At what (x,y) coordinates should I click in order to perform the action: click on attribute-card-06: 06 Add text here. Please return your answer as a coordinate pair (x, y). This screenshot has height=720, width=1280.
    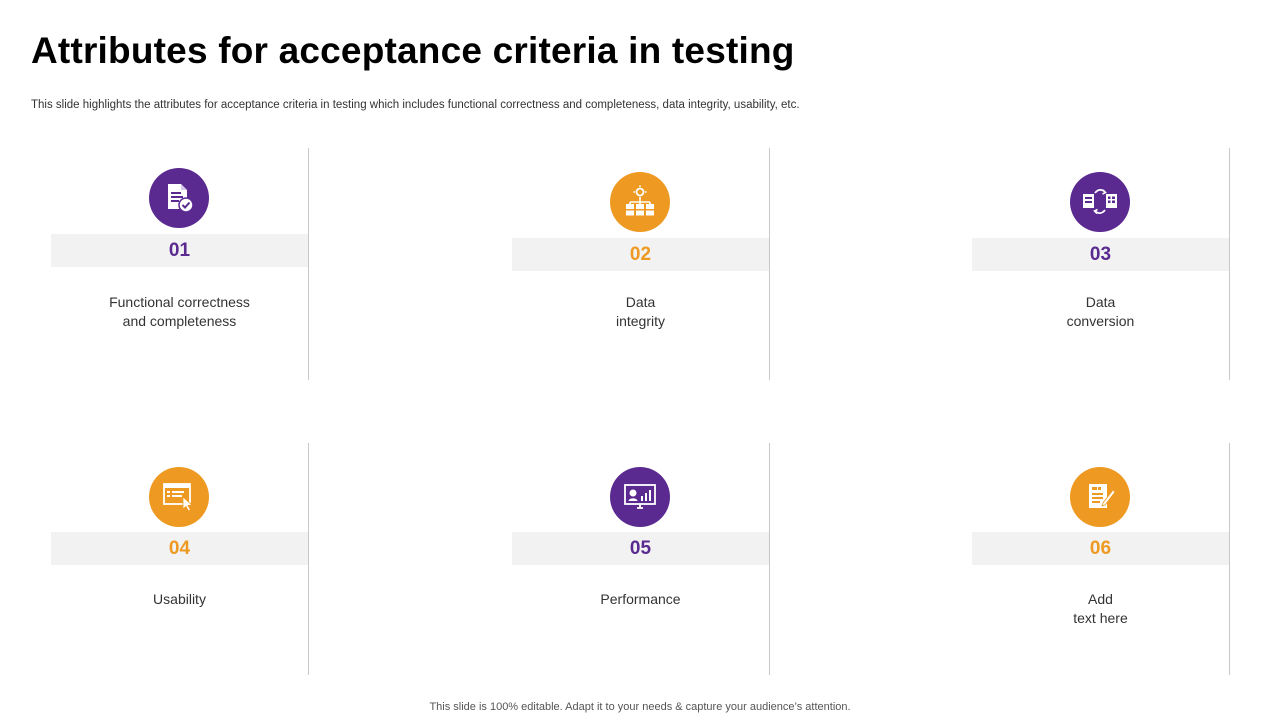
    Looking at the image, I should click on (1101, 559).